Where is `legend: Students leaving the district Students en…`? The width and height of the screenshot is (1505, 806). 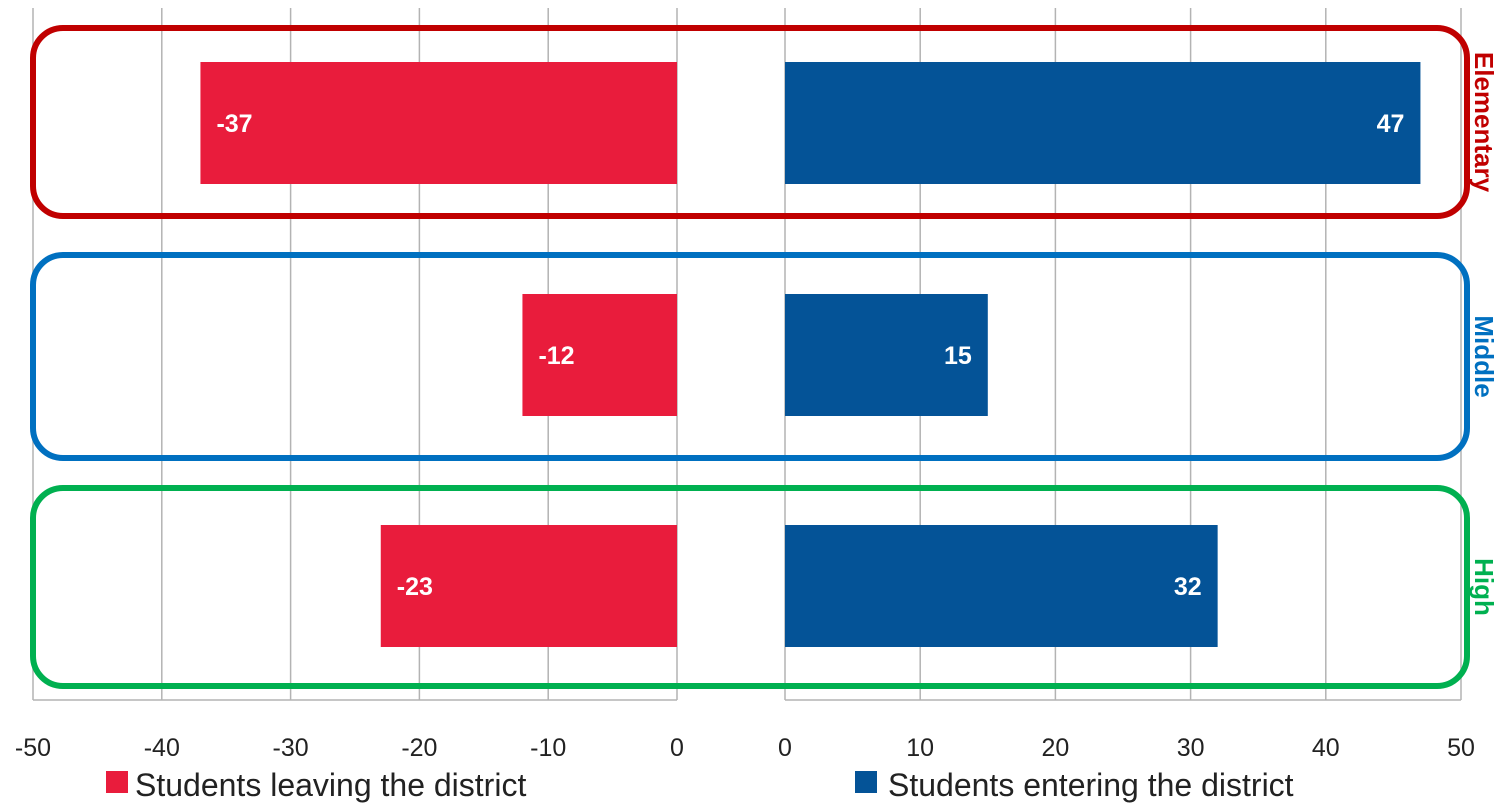 legend: Students leaving the district Students en… is located at coordinates (700, 785).